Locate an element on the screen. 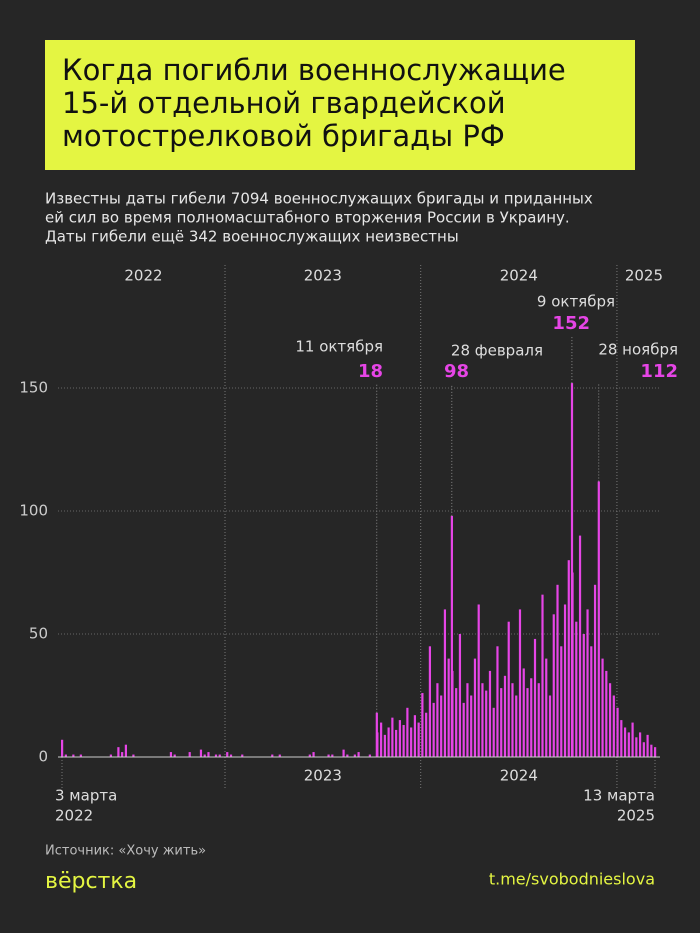 The image size is (700, 933). y-tick-label: 50 is located at coordinates (38, 634).